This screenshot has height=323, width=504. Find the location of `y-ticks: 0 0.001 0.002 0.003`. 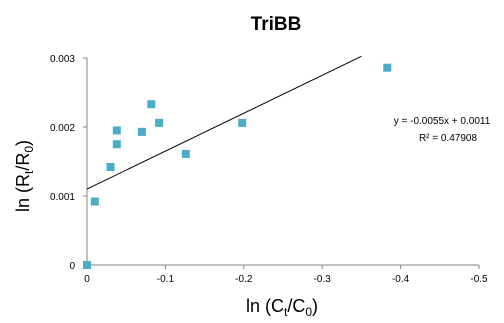

y-ticks: 0 0.001 0.002 0.003 is located at coordinates (68, 163).